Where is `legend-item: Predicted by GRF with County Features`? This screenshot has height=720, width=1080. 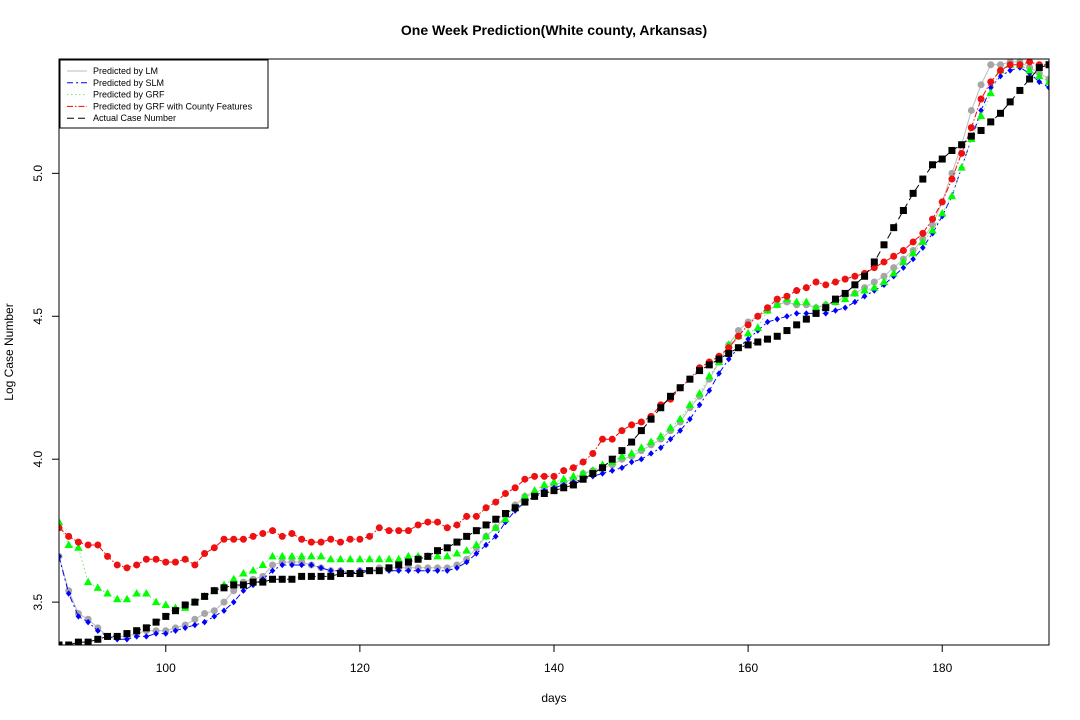
legend-item: Predicted by GRF with County Features is located at coordinates (160, 106).